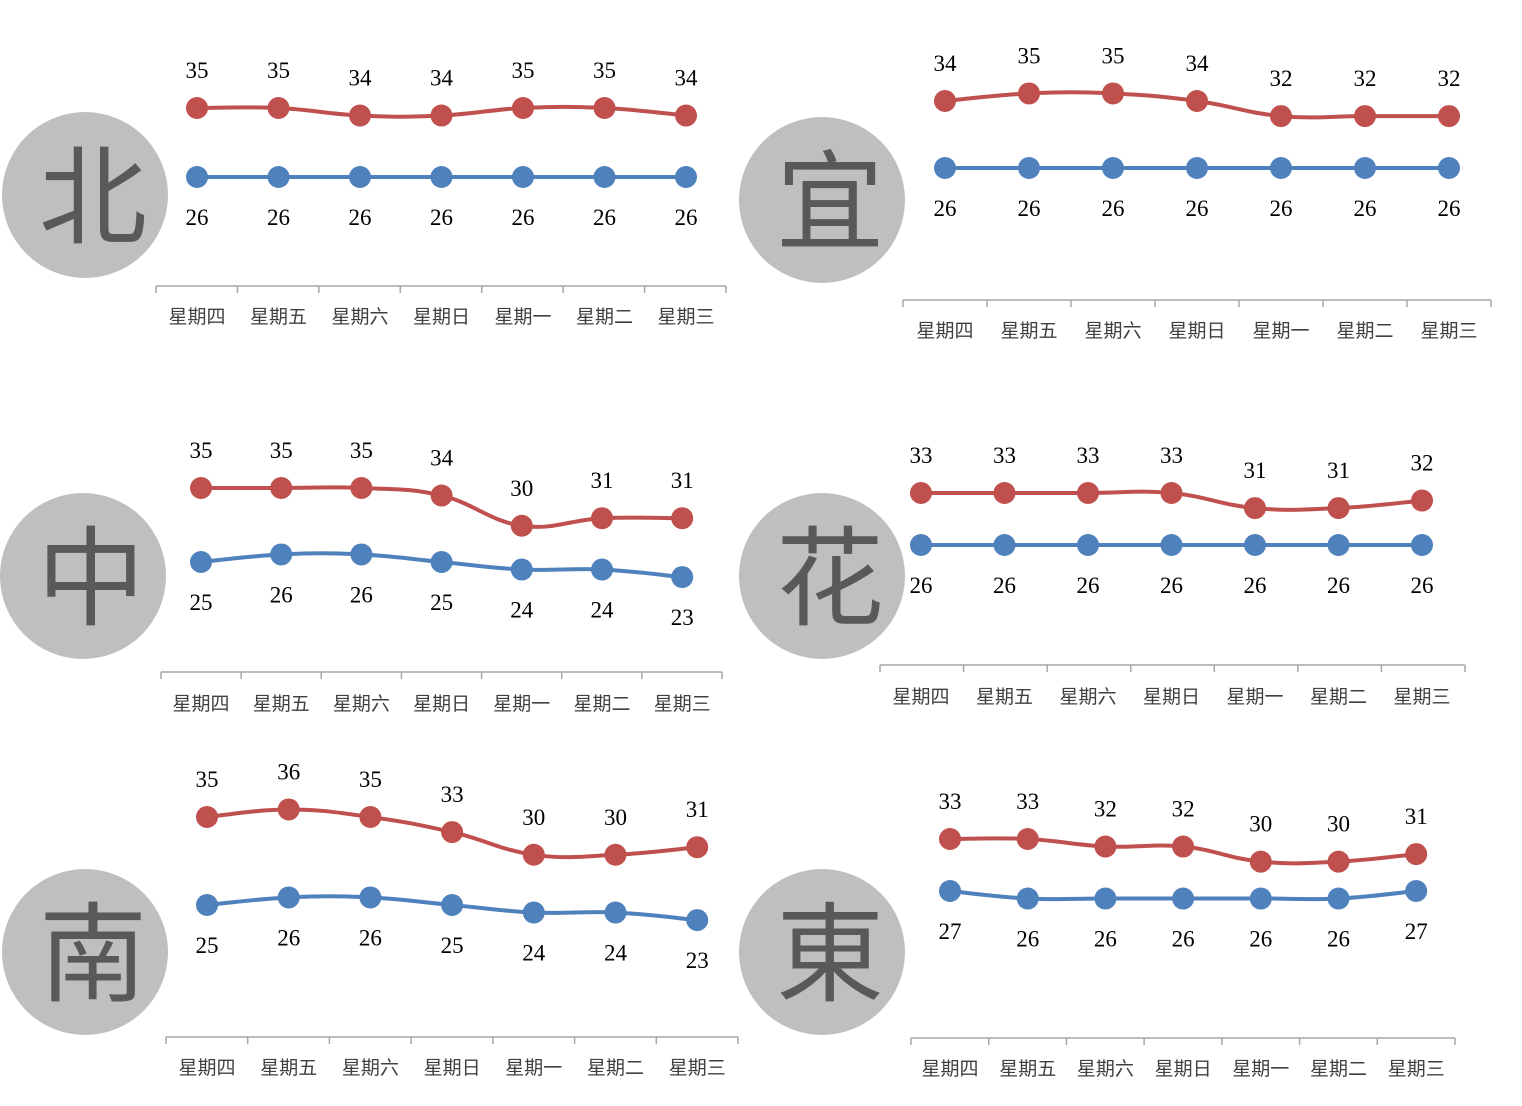  What do you see at coordinates (1171, 455) in the screenshot?
I see `high-temp-label: 33` at bounding box center [1171, 455].